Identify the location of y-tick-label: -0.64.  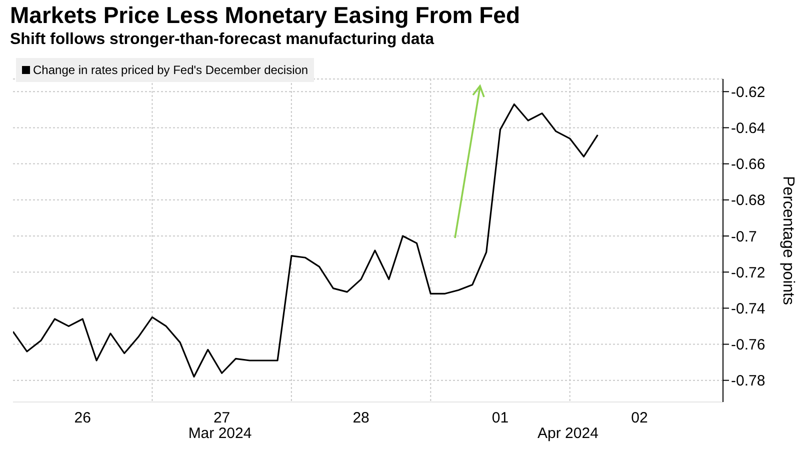
(748, 129).